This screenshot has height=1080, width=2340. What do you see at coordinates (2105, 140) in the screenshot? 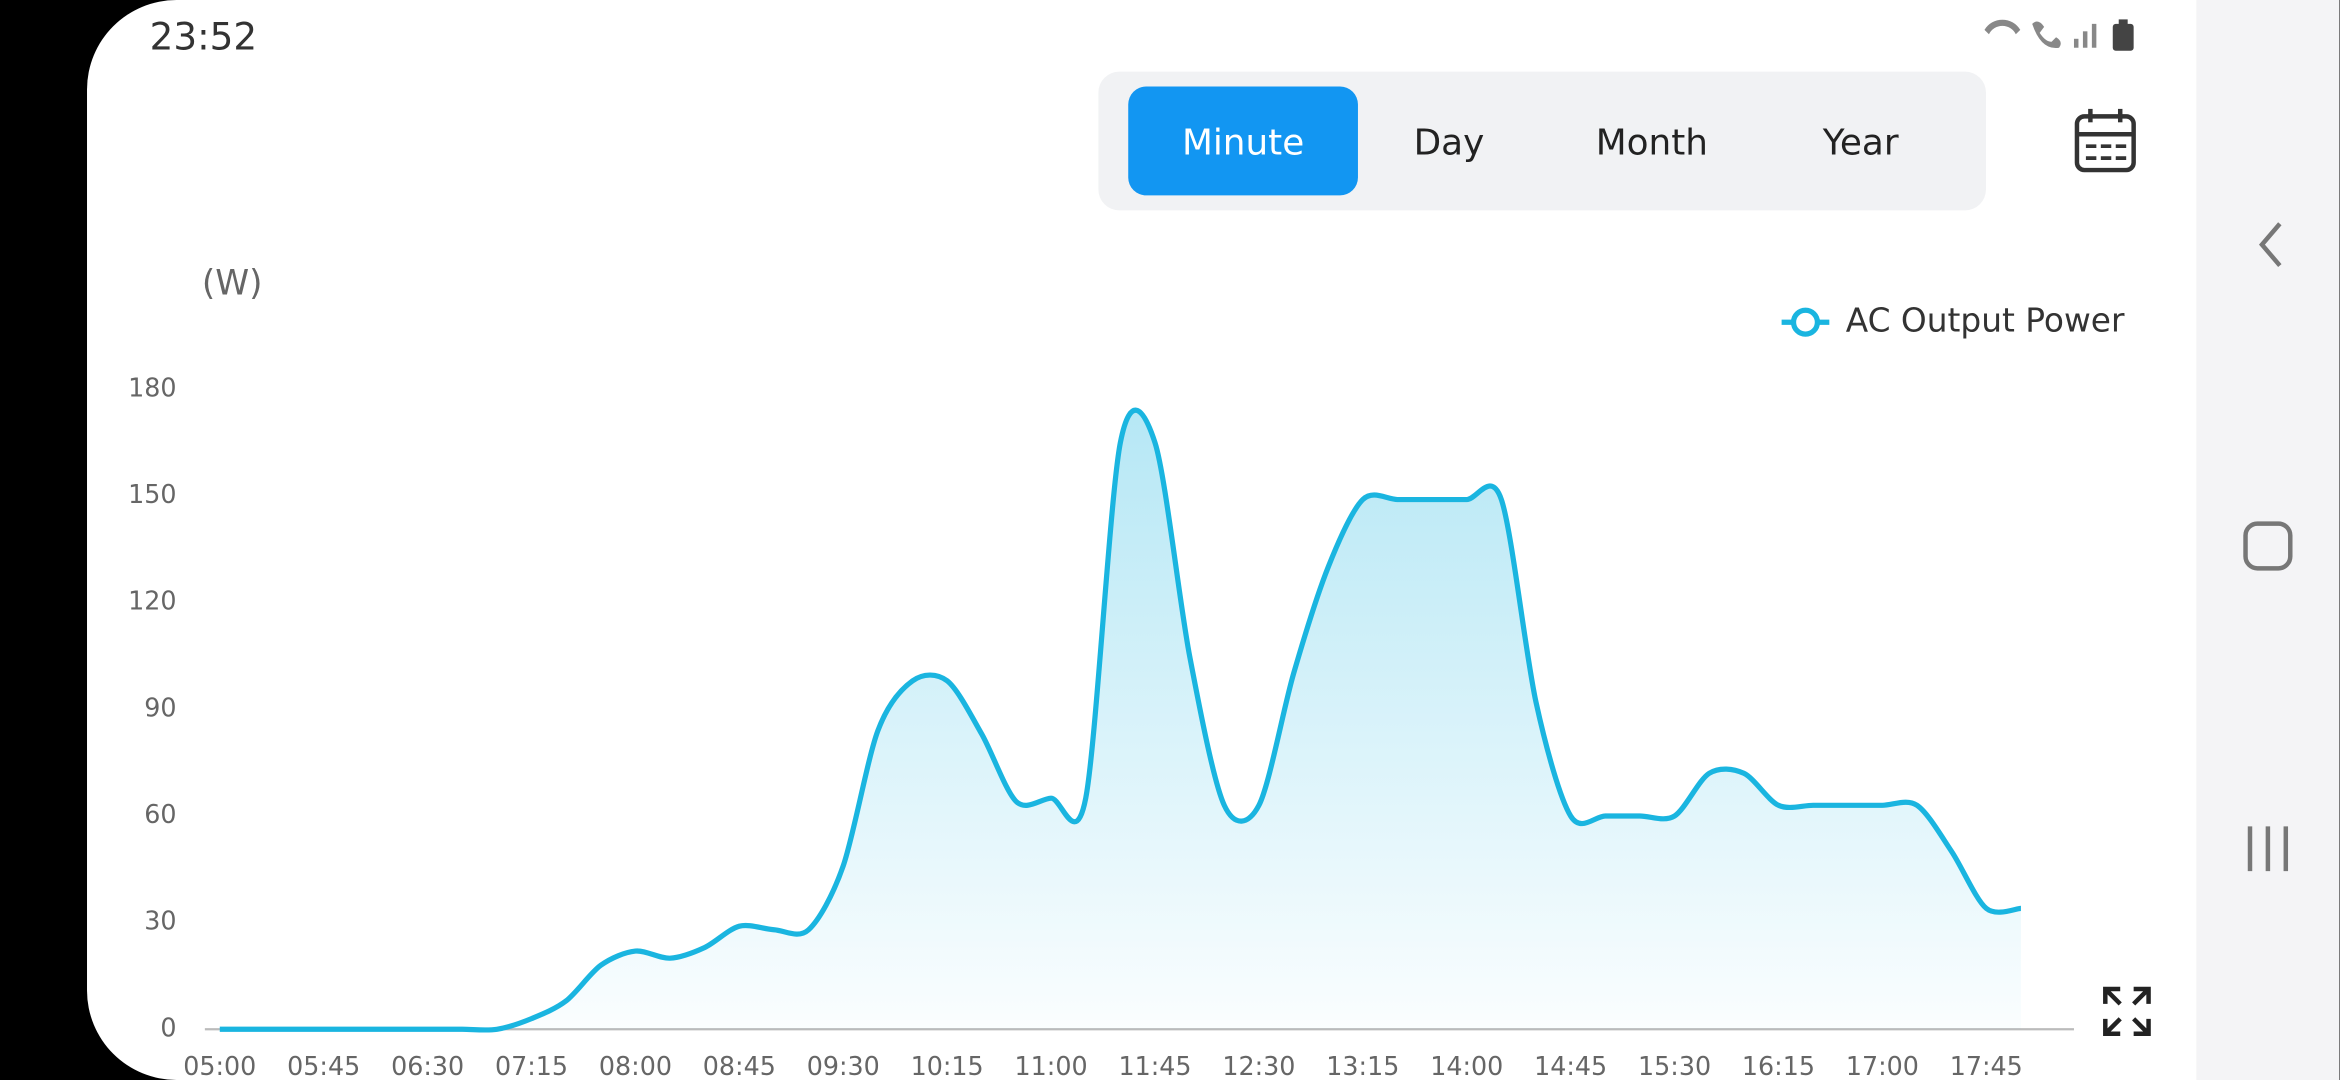
I see `calendar-button` at bounding box center [2105, 140].